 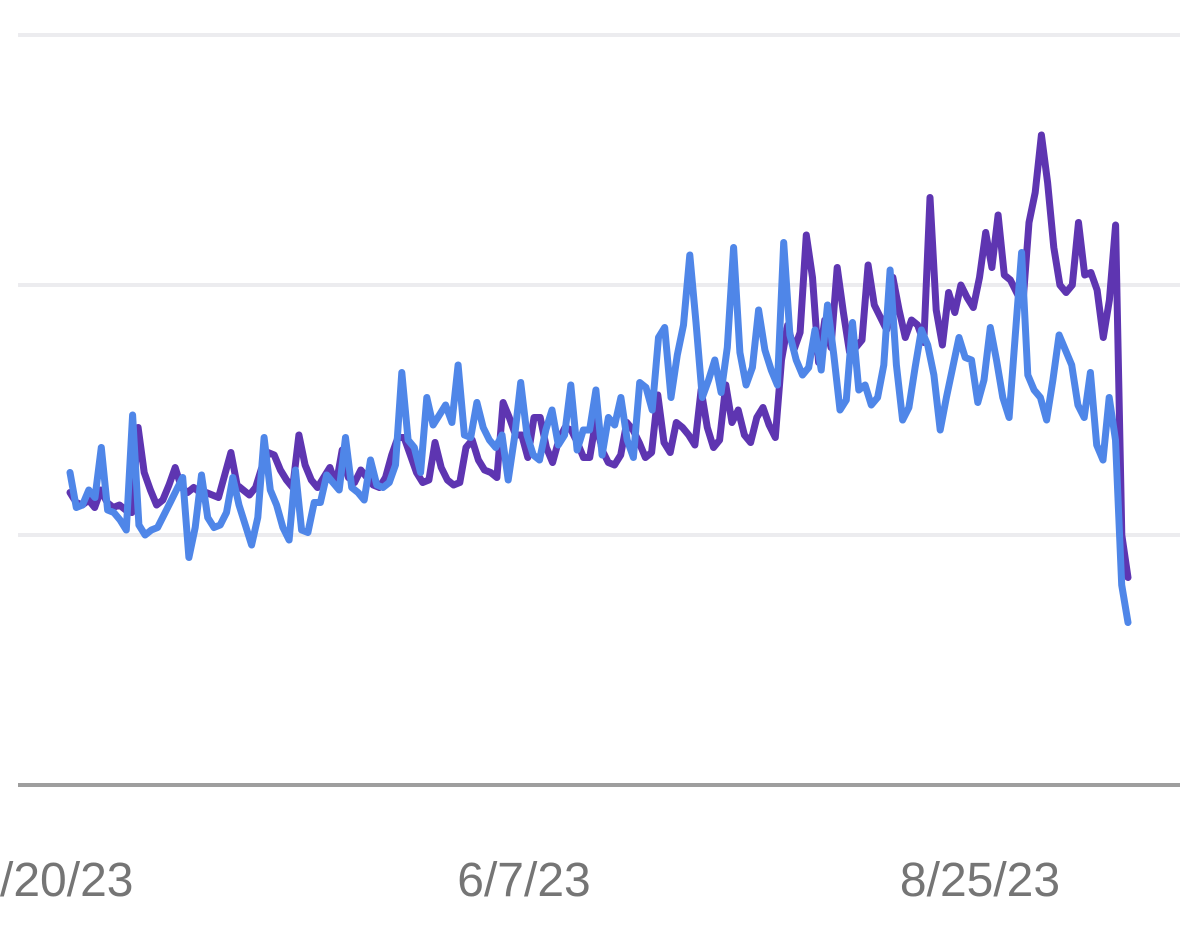 What do you see at coordinates (590, 845) in the screenshot?
I see `x-axis: /20/23 6/7/23 8/25/23` at bounding box center [590, 845].